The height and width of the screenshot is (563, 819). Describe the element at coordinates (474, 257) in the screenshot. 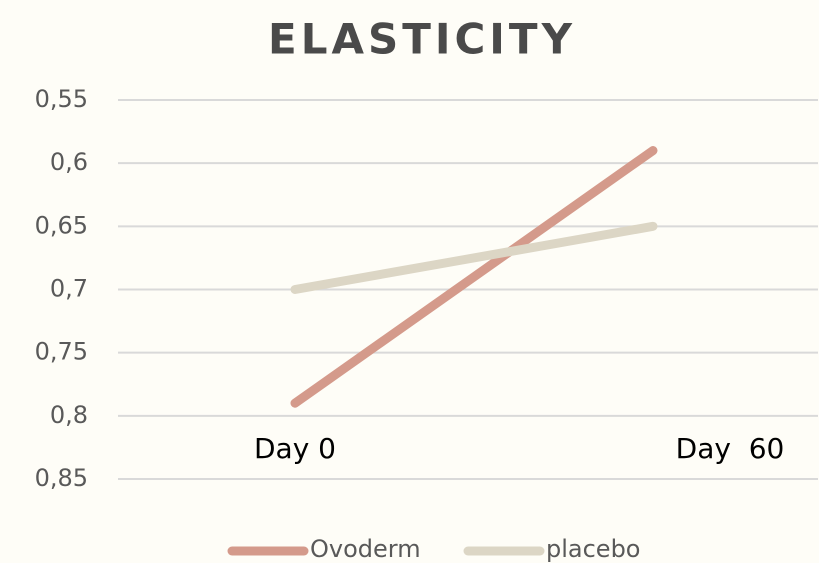

I see `line-series` at that location.